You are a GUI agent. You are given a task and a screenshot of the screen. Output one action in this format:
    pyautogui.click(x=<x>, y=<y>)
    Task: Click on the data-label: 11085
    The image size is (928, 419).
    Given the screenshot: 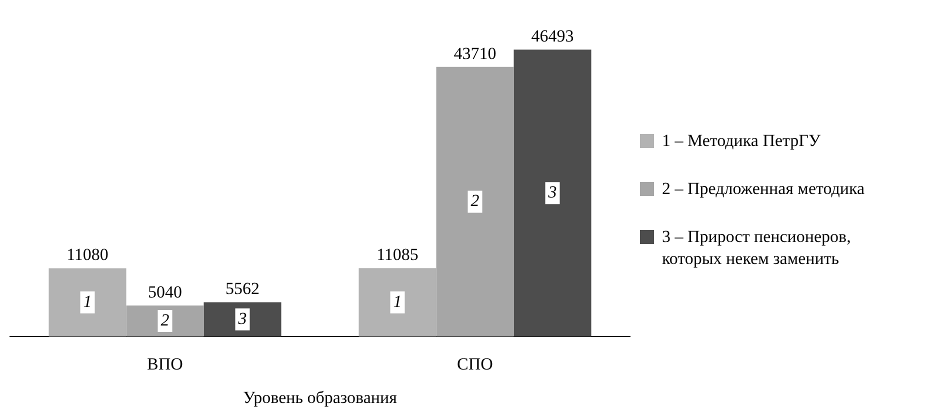 What is the action you would take?
    pyautogui.click(x=397, y=254)
    